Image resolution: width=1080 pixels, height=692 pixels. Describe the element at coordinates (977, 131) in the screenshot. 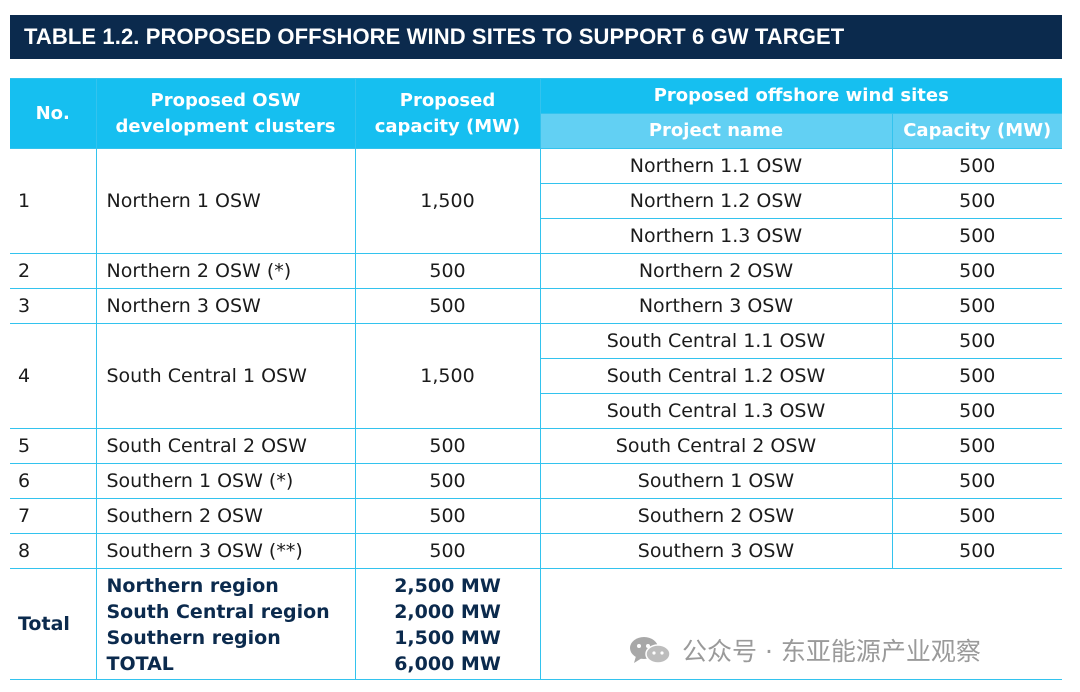

I see `header-site-capacity: Capacity (MW)` at that location.